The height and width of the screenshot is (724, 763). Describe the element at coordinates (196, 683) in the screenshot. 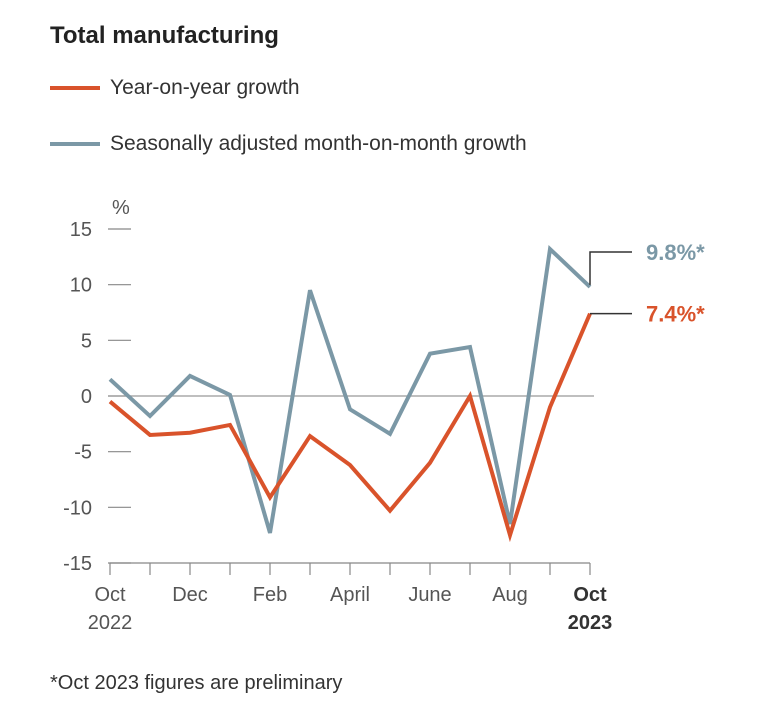

I see `footnote: *Oct 2023 figures are preliminary` at that location.